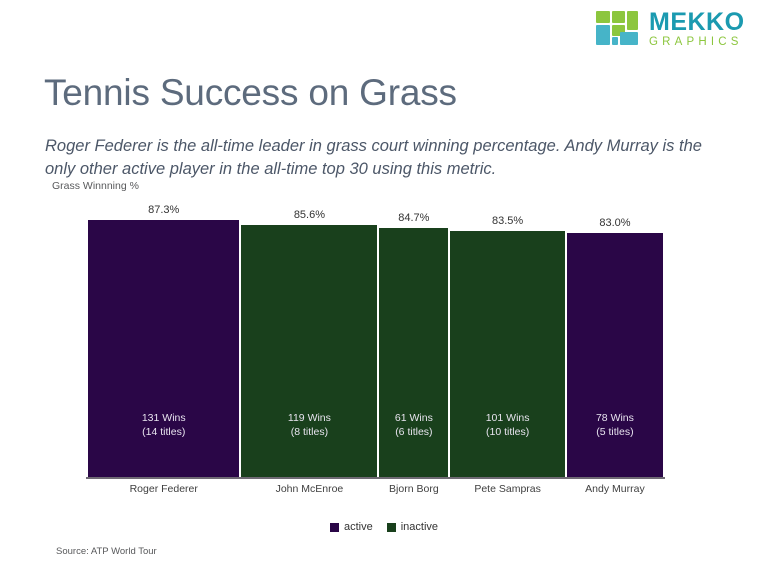 This screenshot has height=576, width=768. I want to click on bar-wins-text: 119 Wins, so click(309, 417).